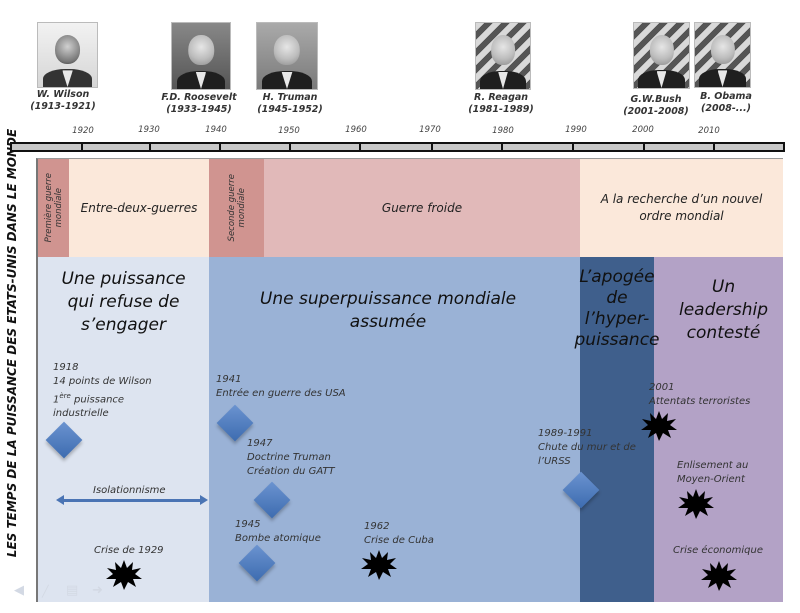  Describe the element at coordinates (501, 103) in the screenshot. I see `president-name-reagan: R. Reagan (1981-1989)` at that location.